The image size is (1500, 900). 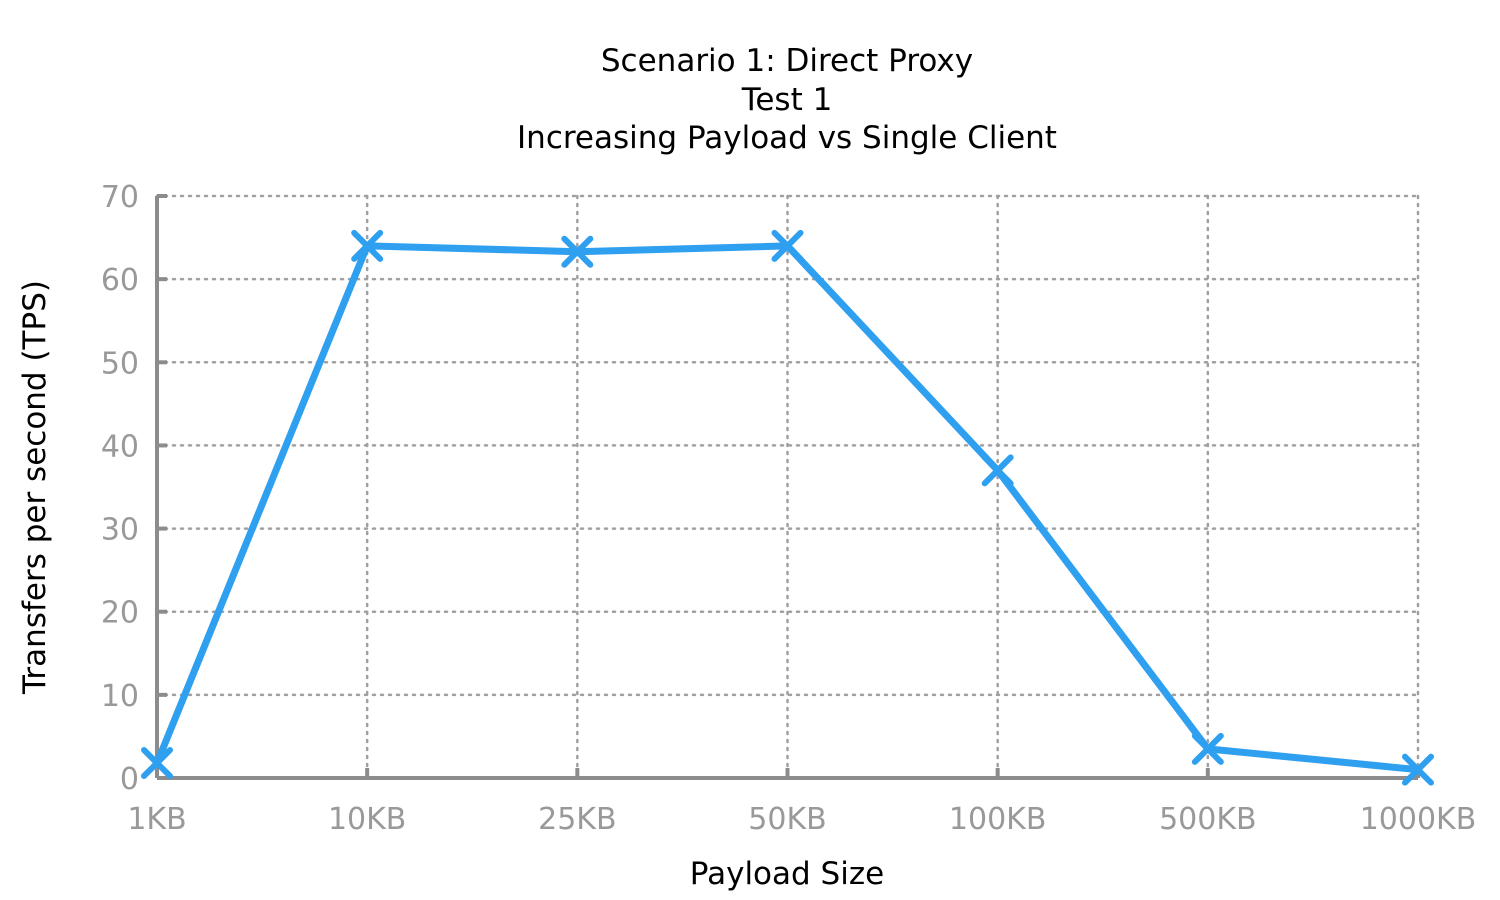 What do you see at coordinates (120, 363) in the screenshot?
I see `y-tick-label: 50` at bounding box center [120, 363].